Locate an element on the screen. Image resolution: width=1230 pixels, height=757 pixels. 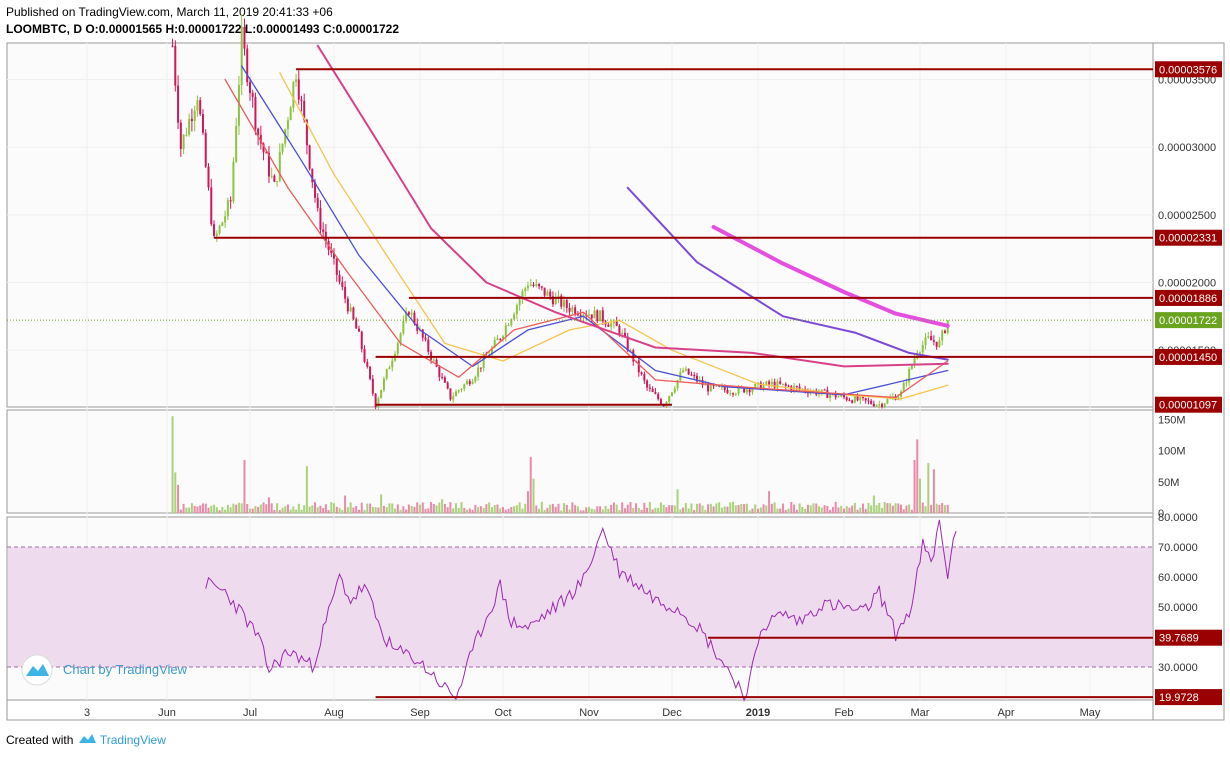
rsi-band is located at coordinates (580, 607).